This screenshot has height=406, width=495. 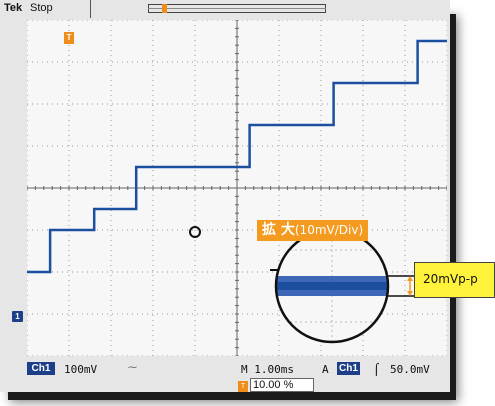 What do you see at coordinates (13, 8) in the screenshot?
I see `brand-label: Tek` at bounding box center [13, 8].